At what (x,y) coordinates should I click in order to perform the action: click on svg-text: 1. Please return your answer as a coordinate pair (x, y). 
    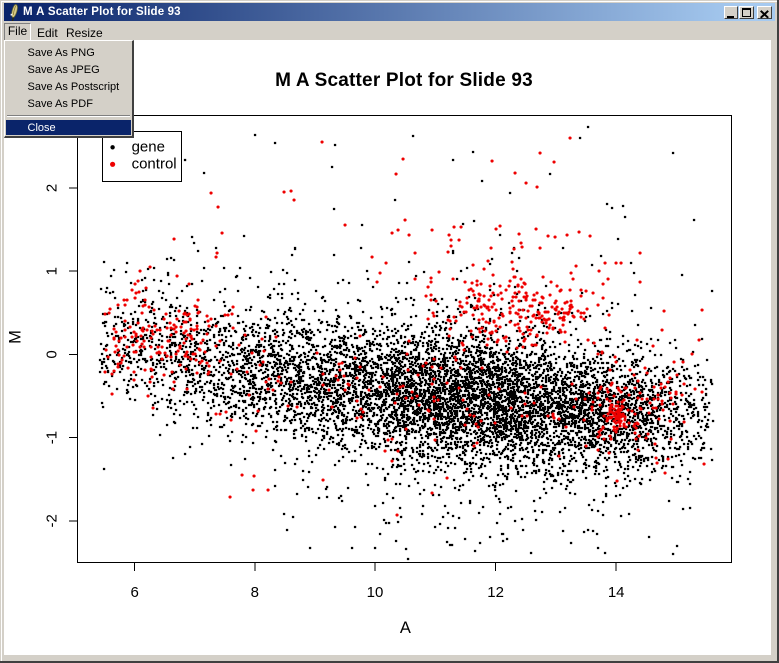
    Looking at the image, I should click on (51, 271).